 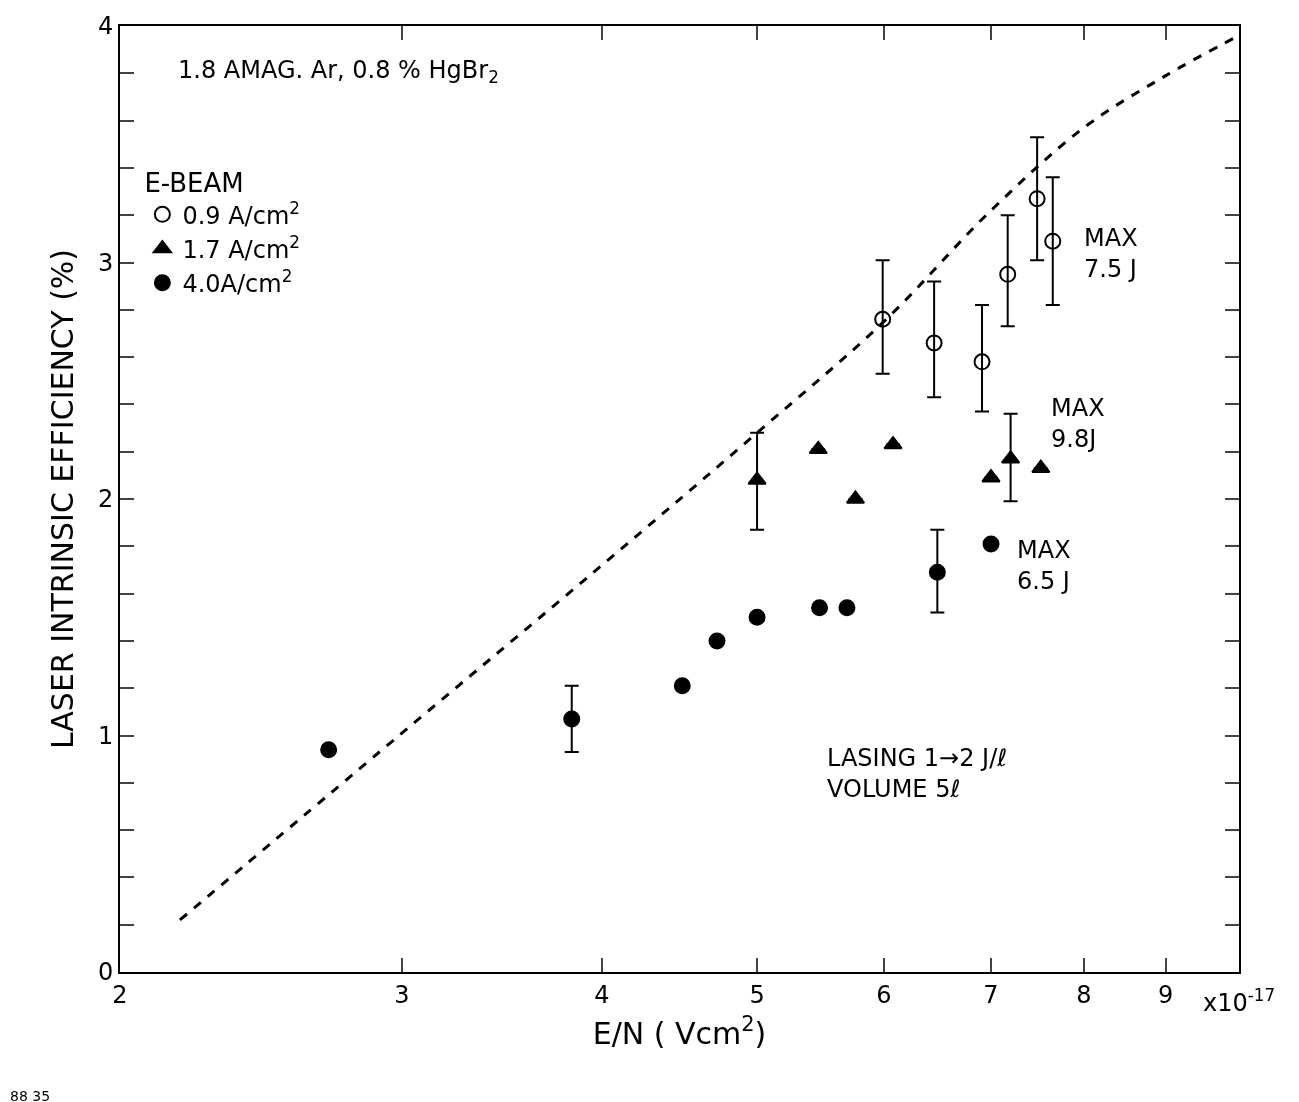 I want to click on y-tick-label: 4, so click(x=105, y=26).